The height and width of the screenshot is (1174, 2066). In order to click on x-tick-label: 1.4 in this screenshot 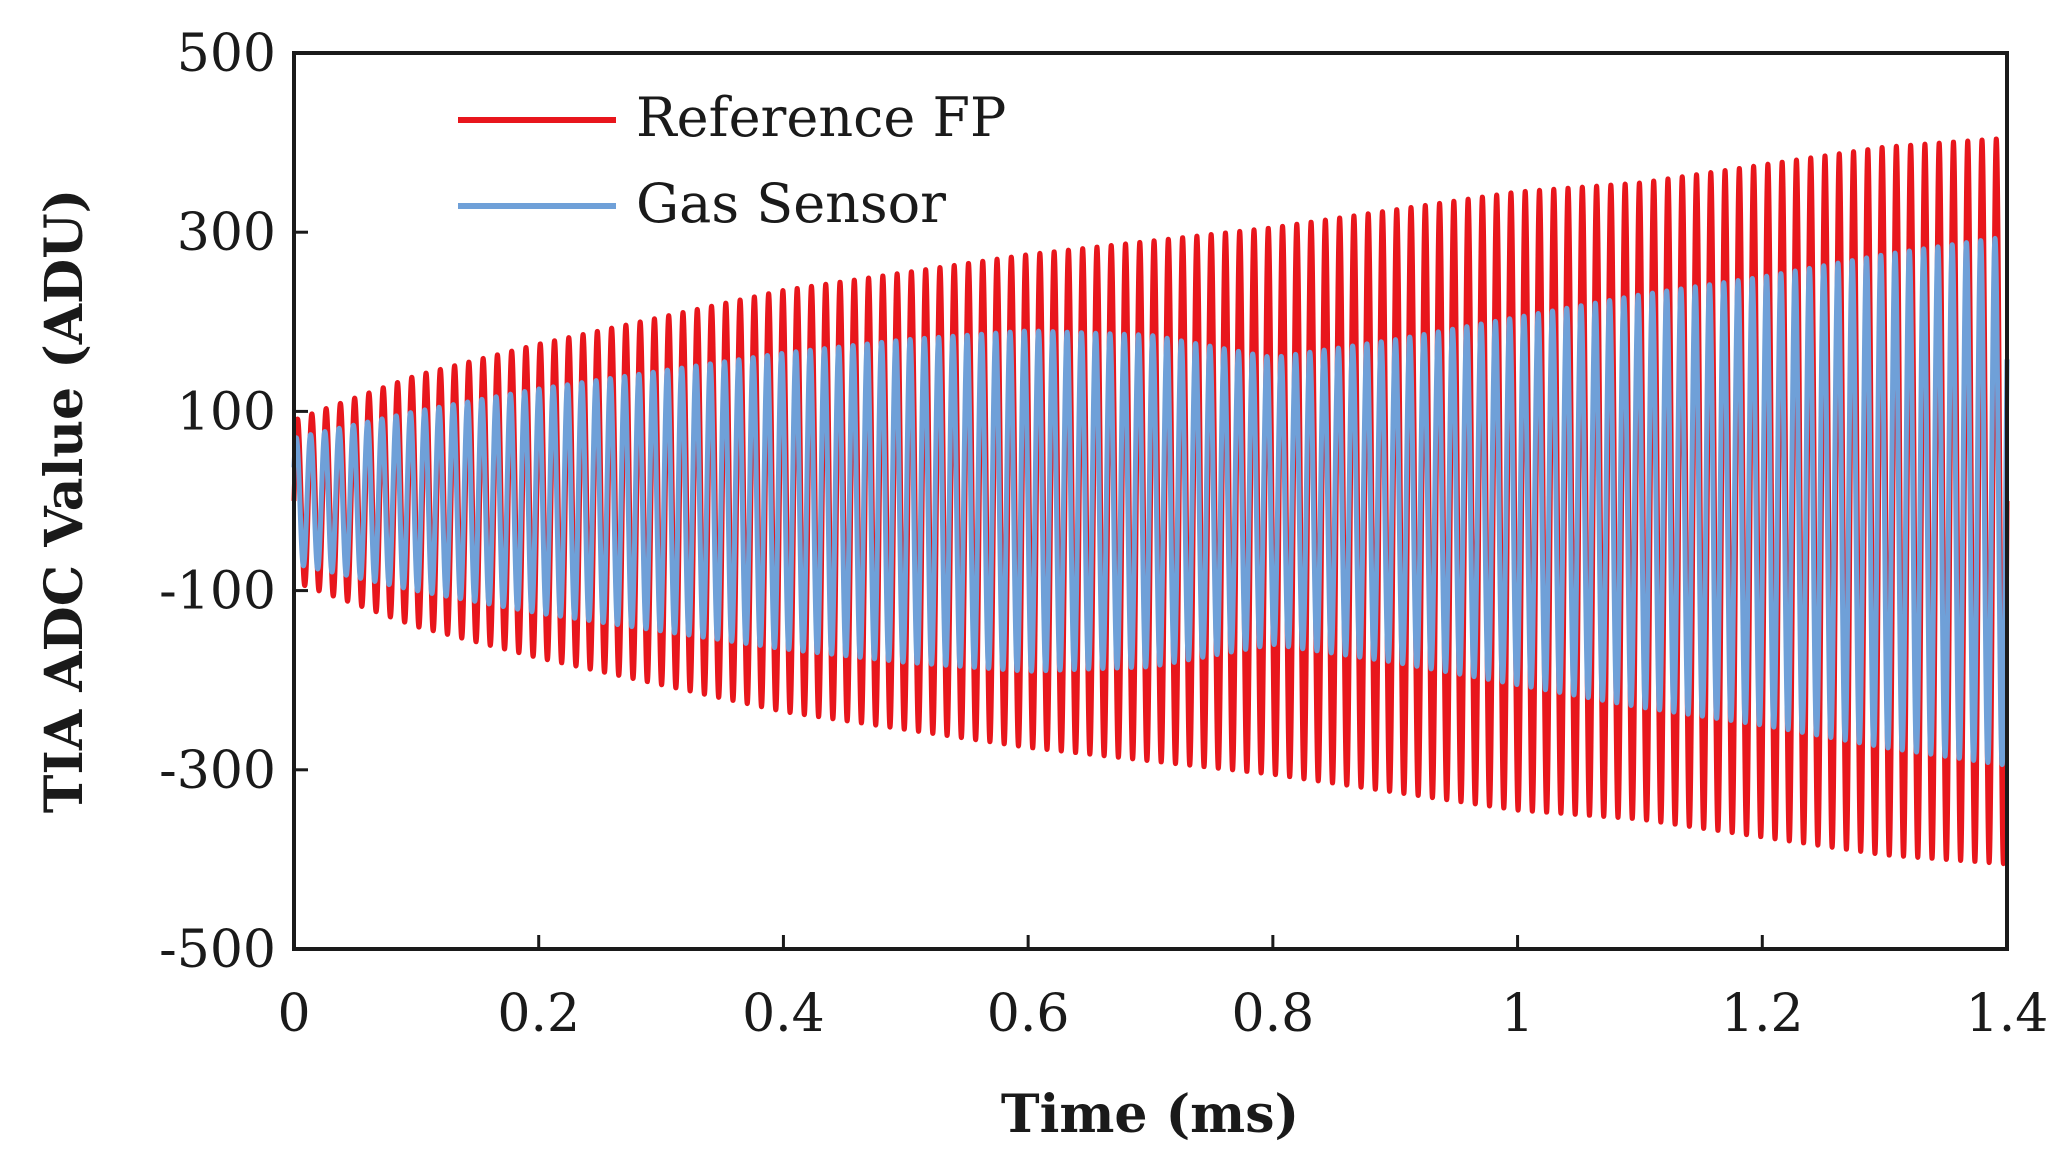, I will do `click(2007, 1014)`.